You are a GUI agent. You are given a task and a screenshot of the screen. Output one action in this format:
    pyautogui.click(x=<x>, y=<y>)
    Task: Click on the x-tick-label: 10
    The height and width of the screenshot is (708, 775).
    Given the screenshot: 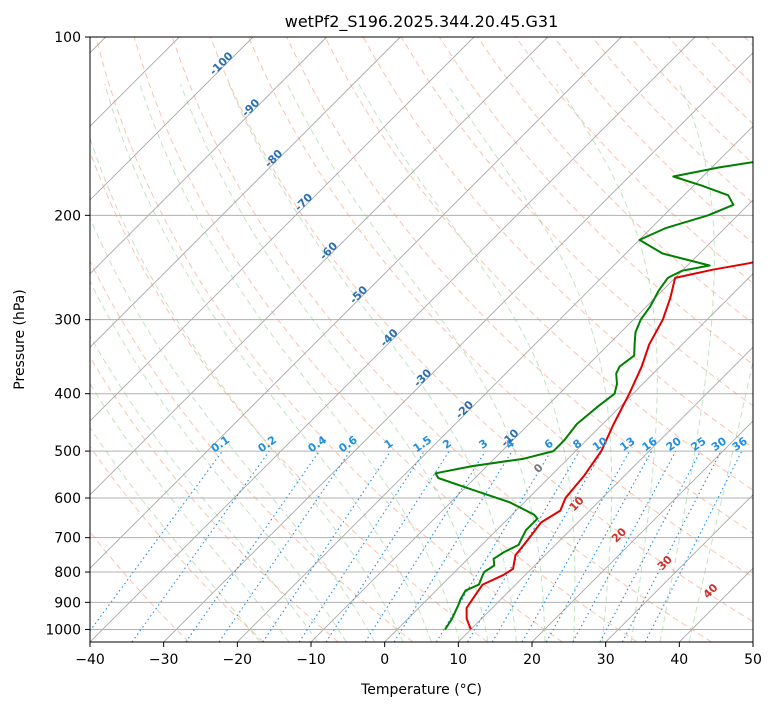 What is the action you would take?
    pyautogui.click(x=458, y=660)
    